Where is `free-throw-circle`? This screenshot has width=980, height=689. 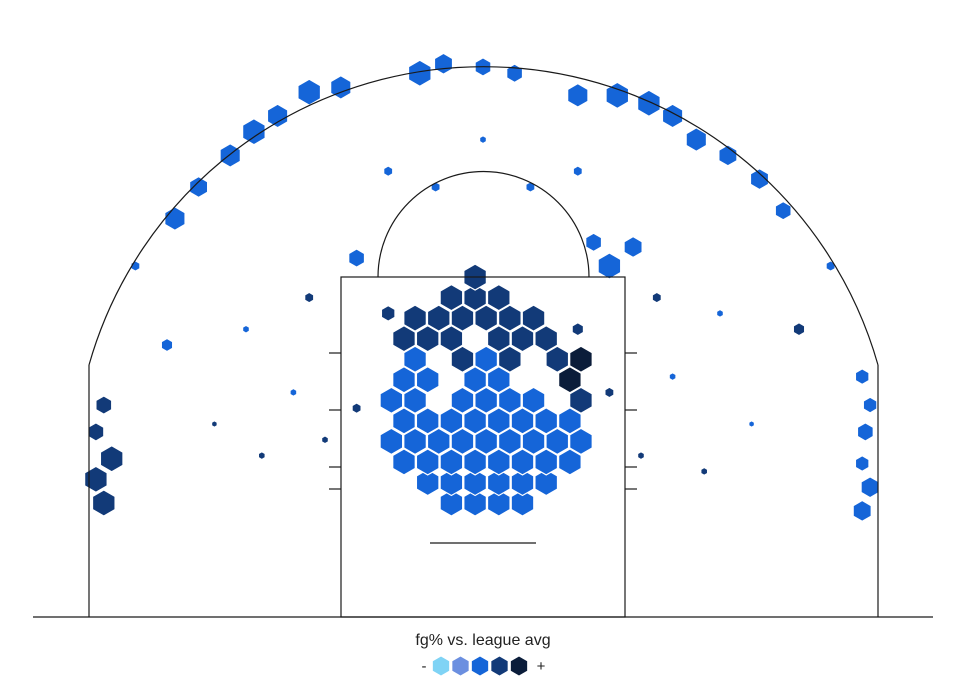 free-throw-circle is located at coordinates (483, 224).